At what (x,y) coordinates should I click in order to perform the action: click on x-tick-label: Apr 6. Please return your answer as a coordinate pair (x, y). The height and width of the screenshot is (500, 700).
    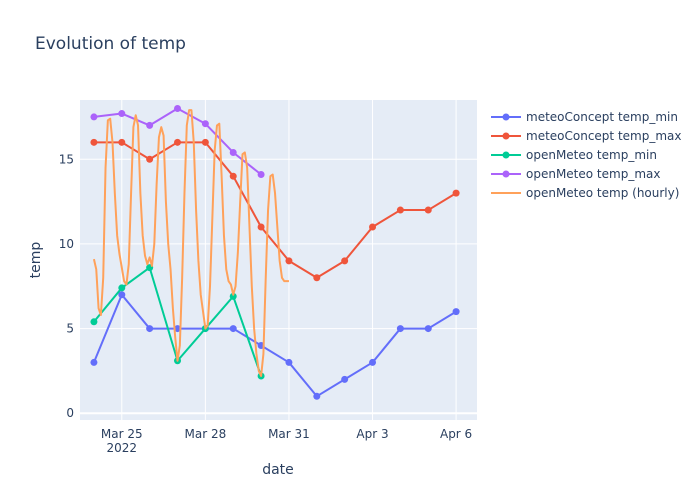
    Looking at the image, I should click on (456, 434).